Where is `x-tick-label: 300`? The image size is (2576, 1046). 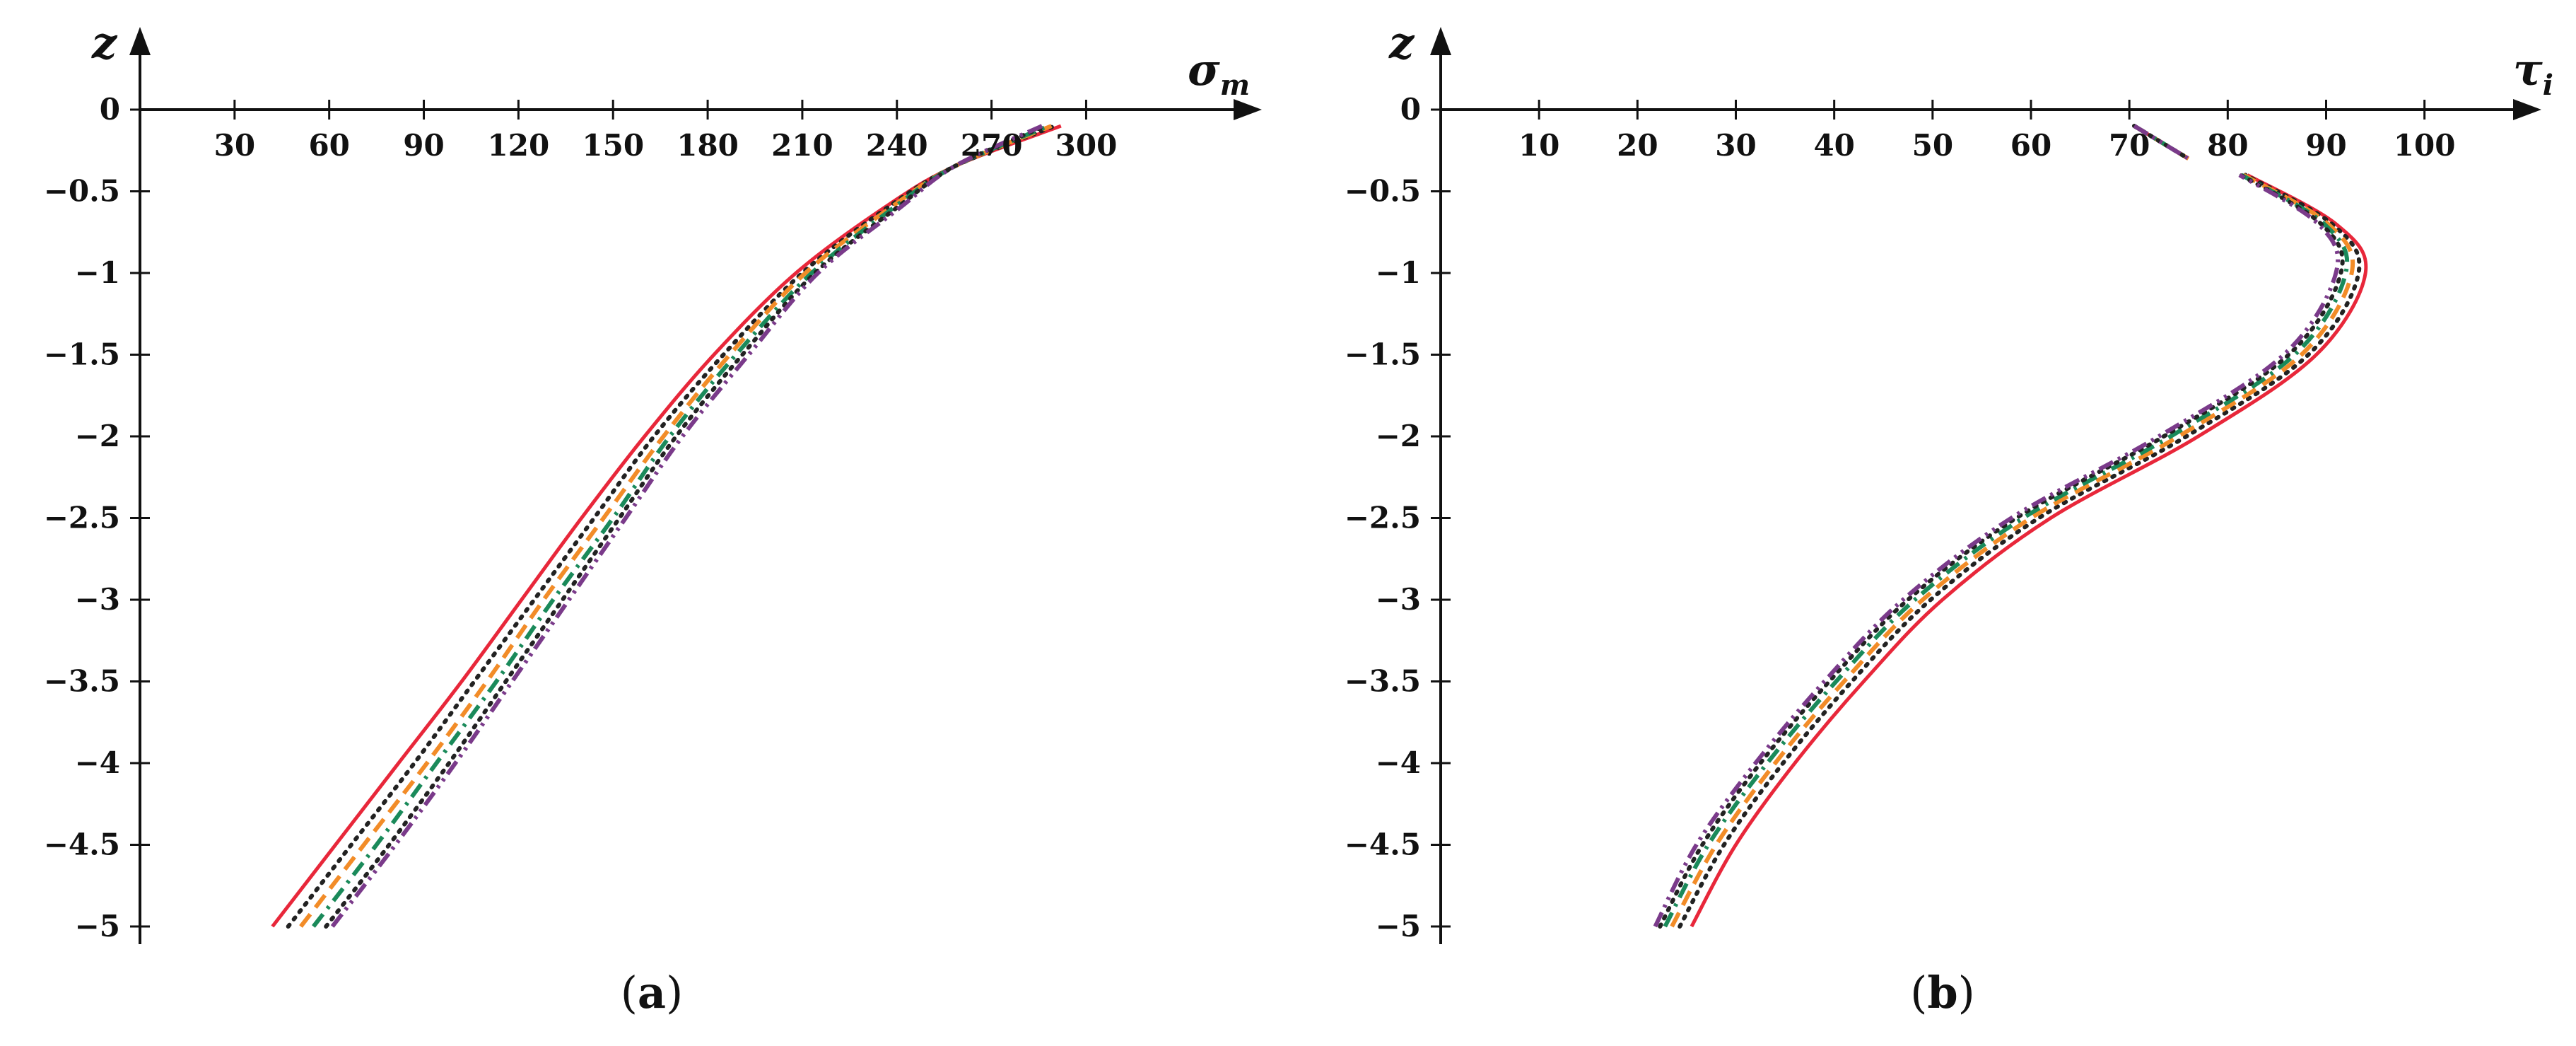
x-tick-label: 300 is located at coordinates (1086, 146).